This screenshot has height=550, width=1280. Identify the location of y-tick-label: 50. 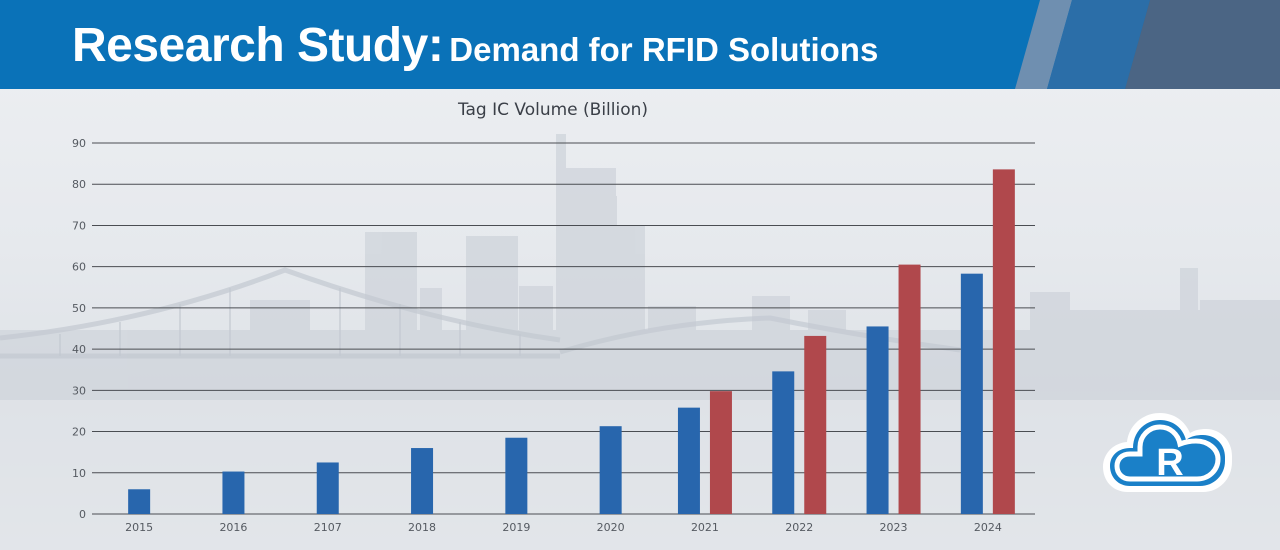
(79, 308).